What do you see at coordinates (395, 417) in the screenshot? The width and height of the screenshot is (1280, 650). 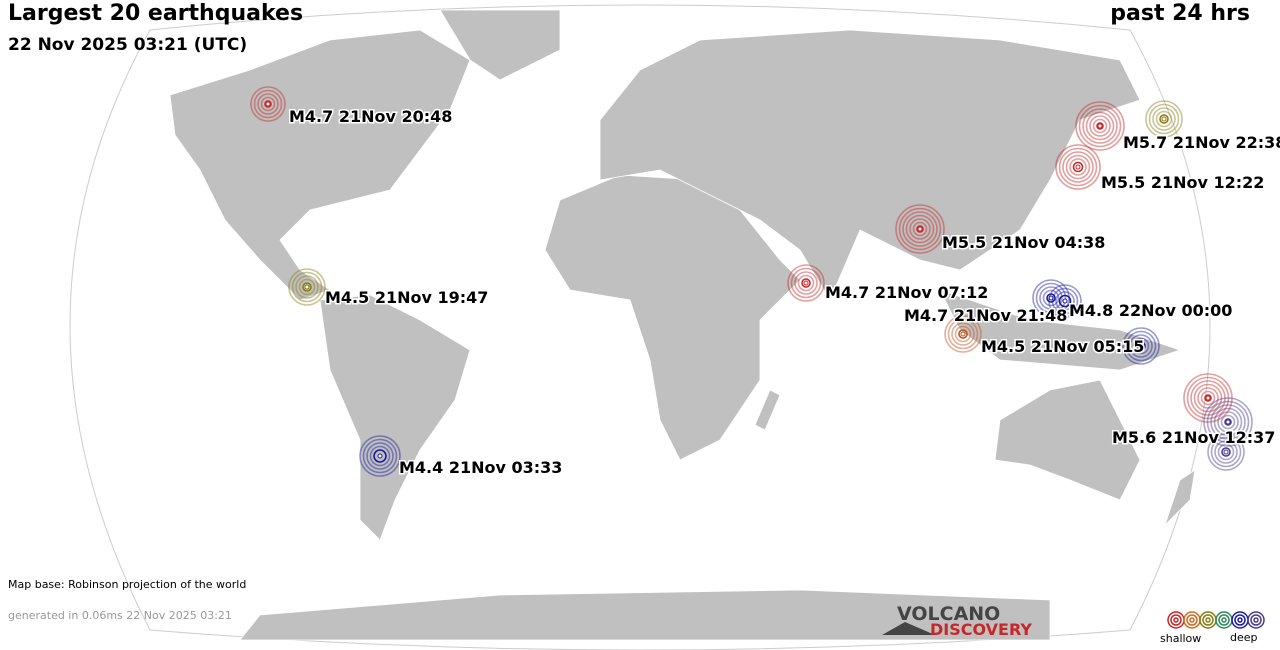 I see `south-america` at bounding box center [395, 417].